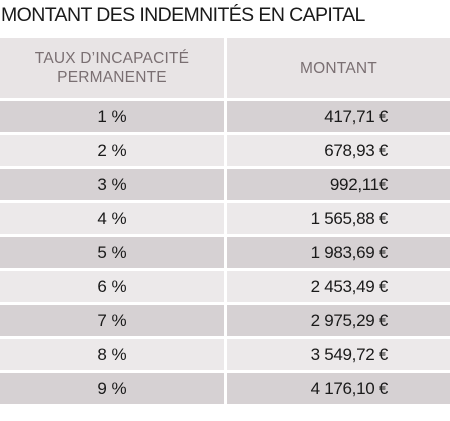 This screenshot has height=421, width=450. I want to click on amount-value: 1 565,88 €, so click(349, 218).